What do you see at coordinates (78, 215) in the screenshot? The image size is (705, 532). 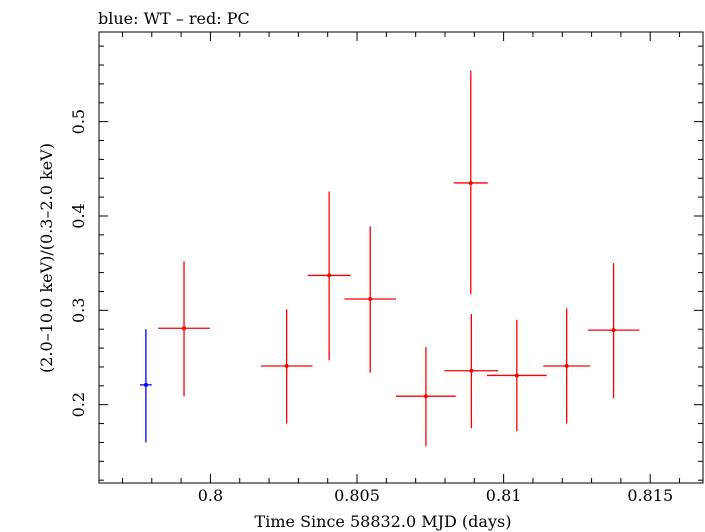 I see `y-tick-label: 0.4` at bounding box center [78, 215].